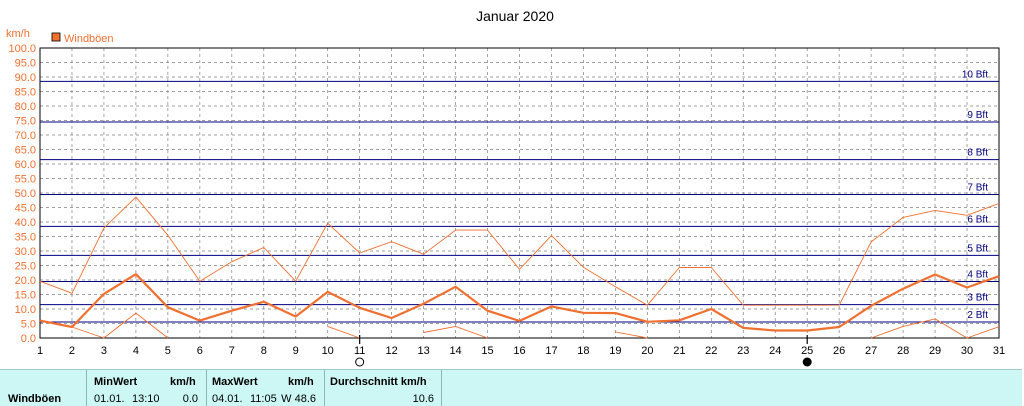 The height and width of the screenshot is (406, 1024). I want to click on y-tick-label: 30.0, so click(25, 252).